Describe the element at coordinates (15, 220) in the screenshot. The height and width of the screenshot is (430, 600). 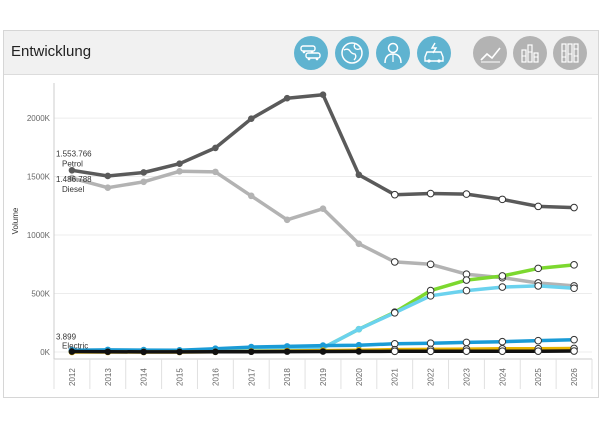
I see `y-axis-title: Volume` at that location.